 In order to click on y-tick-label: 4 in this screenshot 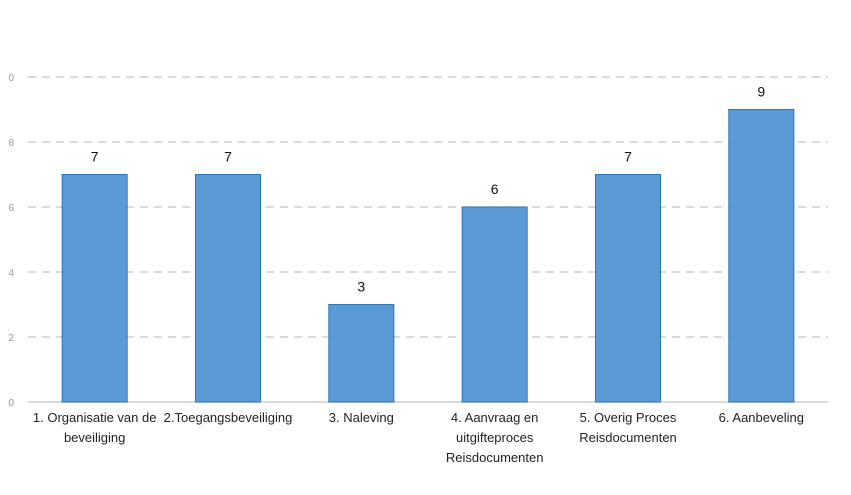, I will do `click(11, 273)`.